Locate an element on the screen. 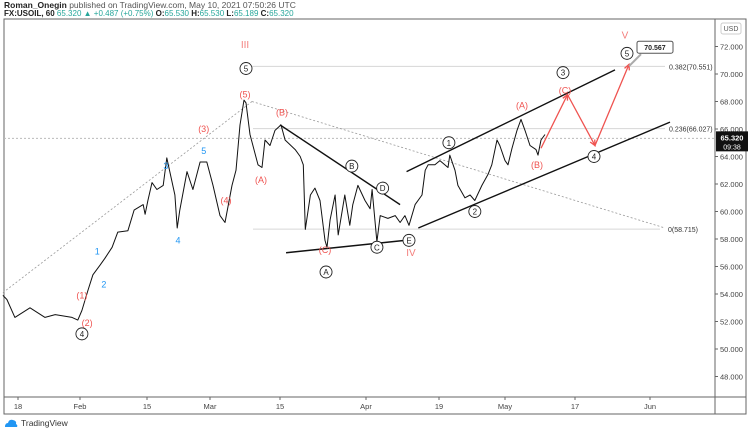 This screenshot has width=750, height=430. wave-label: B is located at coordinates (351, 166).